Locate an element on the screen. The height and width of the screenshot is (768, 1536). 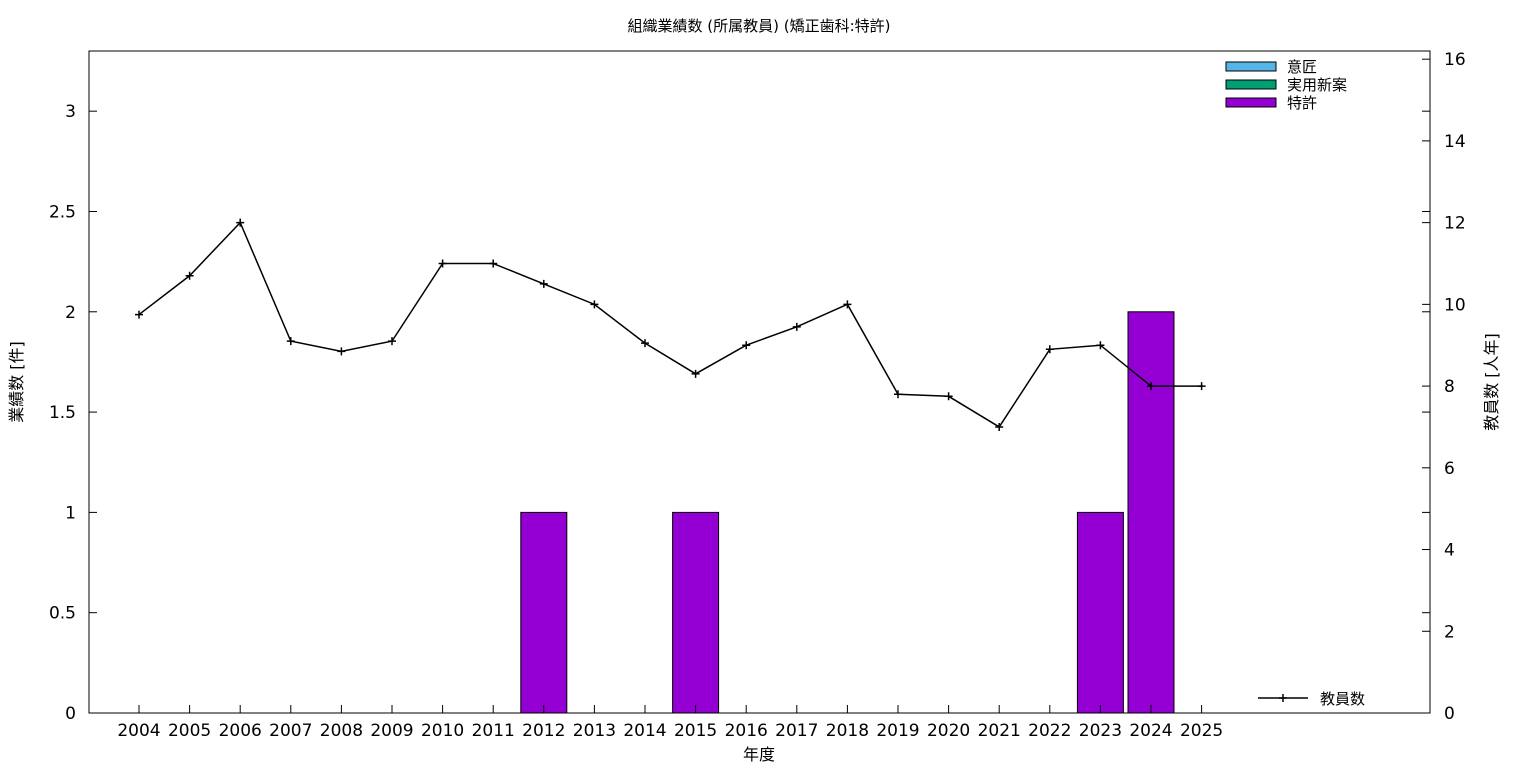
bar-2023 is located at coordinates (1100, 612).